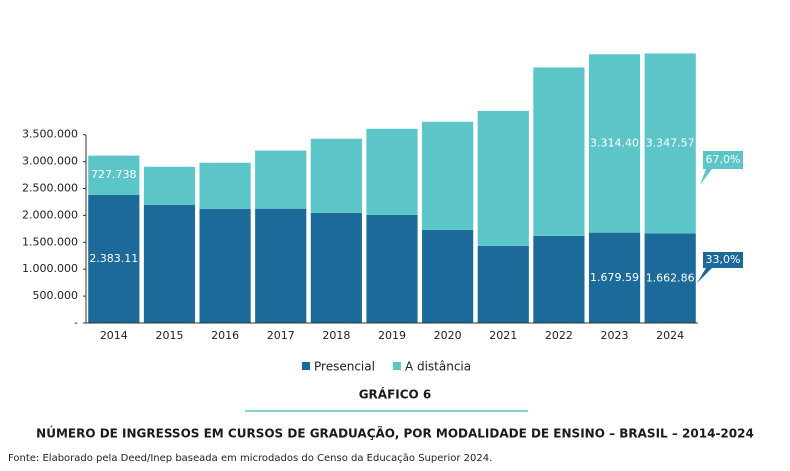 The width and height of the screenshot is (790, 471). What do you see at coordinates (723, 259) in the screenshot?
I see `annotation: 33,0%` at bounding box center [723, 259].